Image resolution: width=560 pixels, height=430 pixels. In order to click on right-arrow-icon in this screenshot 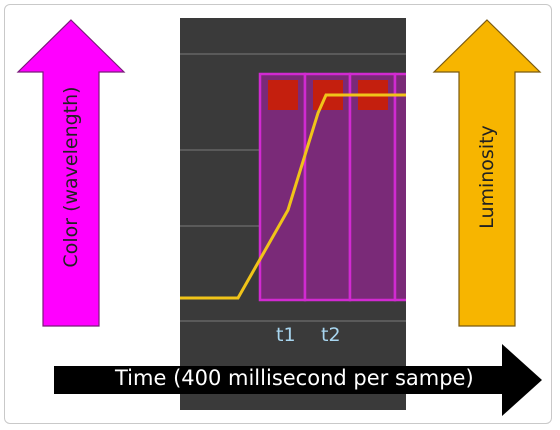, I will do `click(298, 380)`.